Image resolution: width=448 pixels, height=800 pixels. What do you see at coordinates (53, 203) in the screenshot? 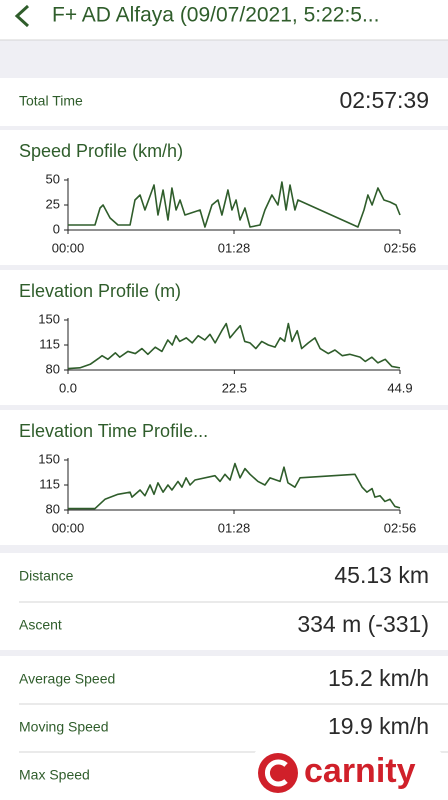
I see `y-tick-label: 25` at bounding box center [53, 203].